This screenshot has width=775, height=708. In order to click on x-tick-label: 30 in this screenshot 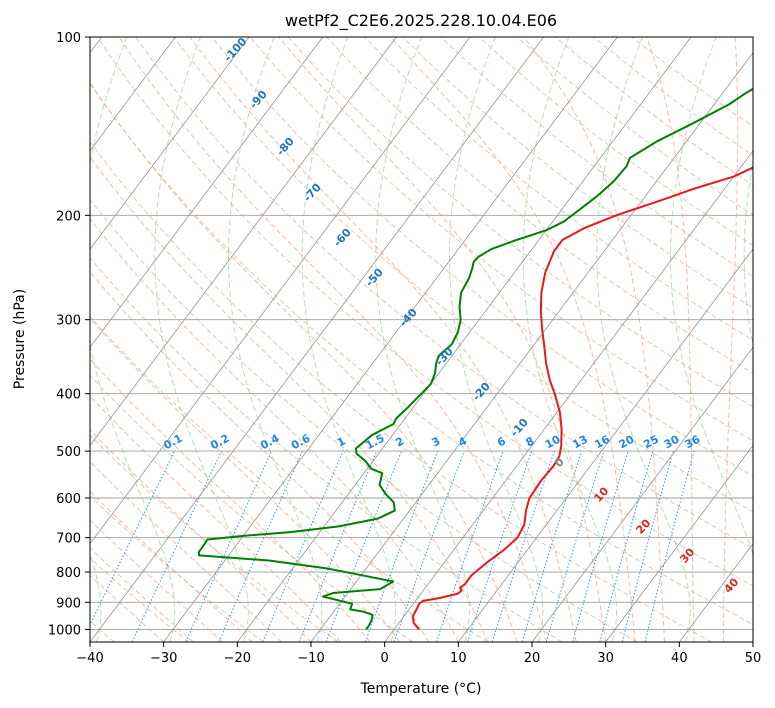, I will do `click(605, 658)`.